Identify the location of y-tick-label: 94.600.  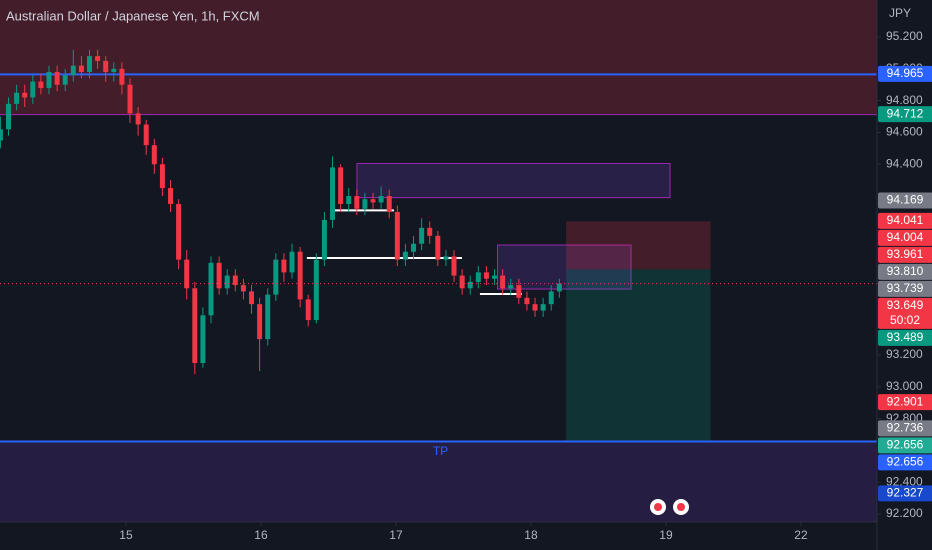
(904, 132).